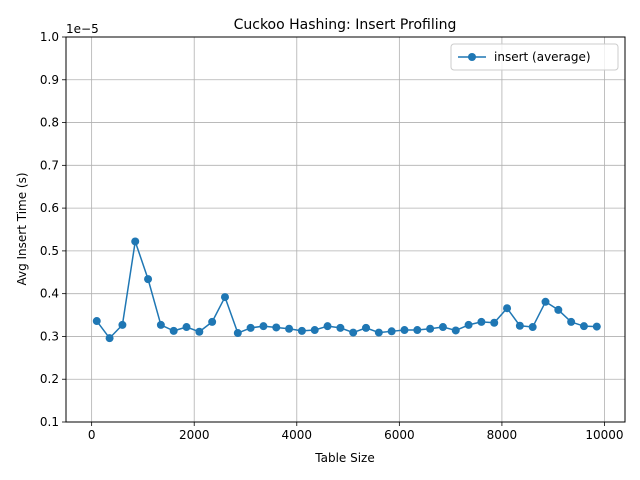 Image resolution: width=640 pixels, height=480 pixels. I want to click on y-axis: 0.1 0.2 0.3 0.4 0.5 0.6 0.7 0.8 0.9 1.0, so click(53, 229).